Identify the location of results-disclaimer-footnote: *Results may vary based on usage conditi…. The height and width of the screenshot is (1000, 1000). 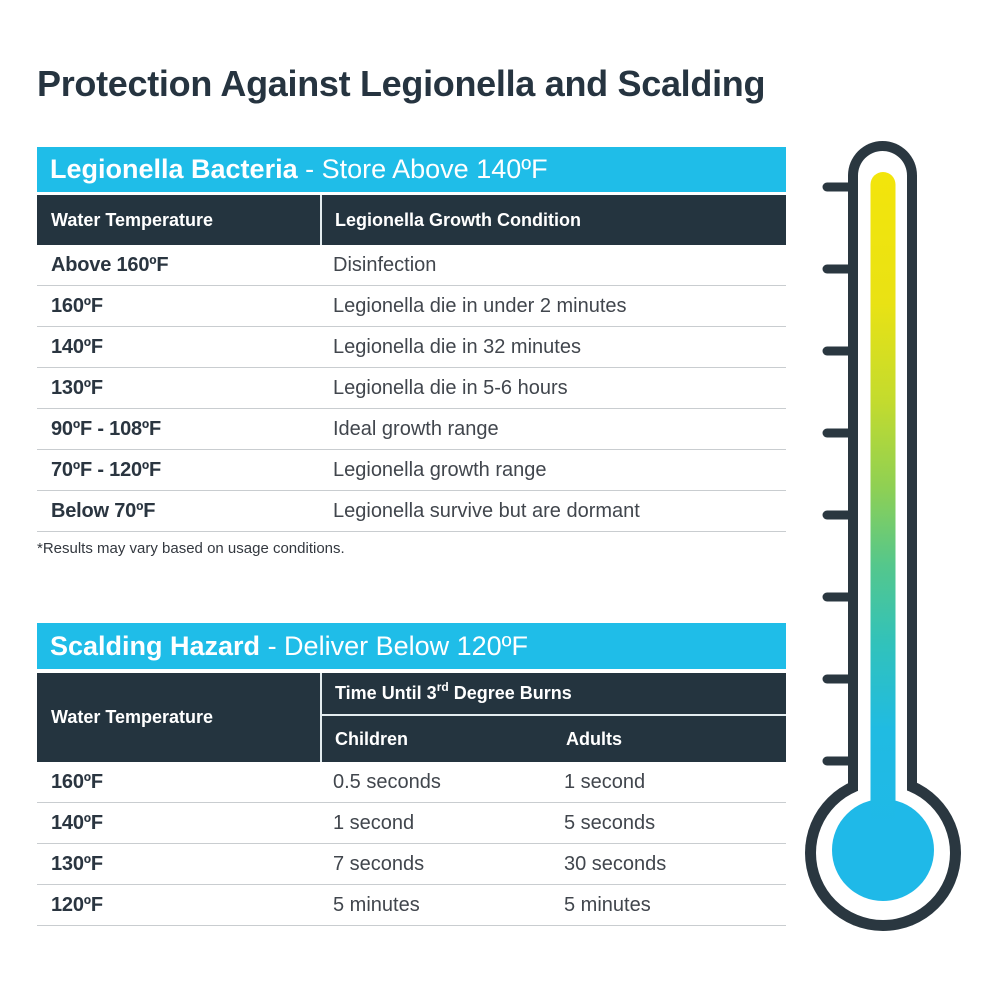
(191, 548).